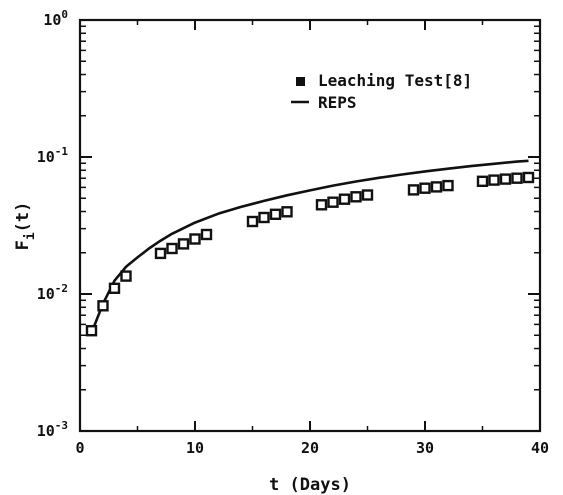 The image size is (563, 495). Describe the element at coordinates (425, 448) in the screenshot. I see `x-tick-label: 30` at that location.